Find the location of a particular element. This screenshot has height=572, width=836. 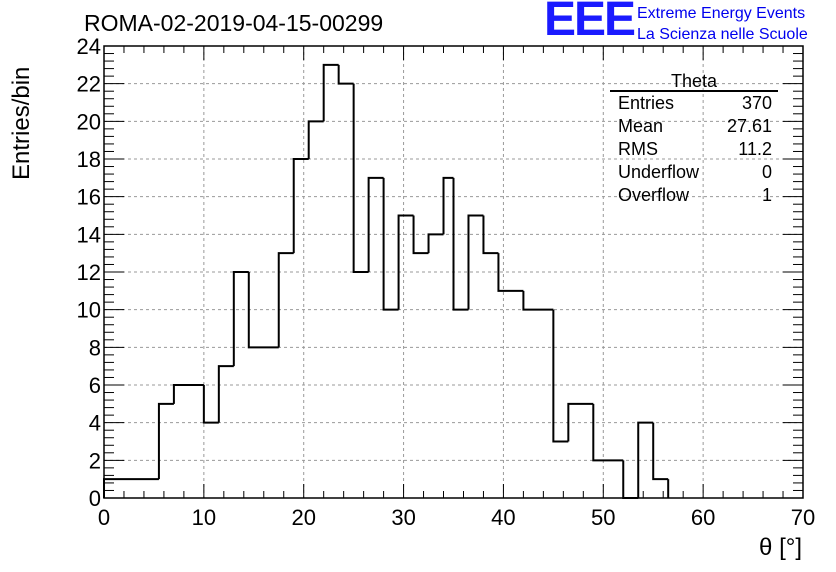

stat-label: Entries is located at coordinates (646, 103).